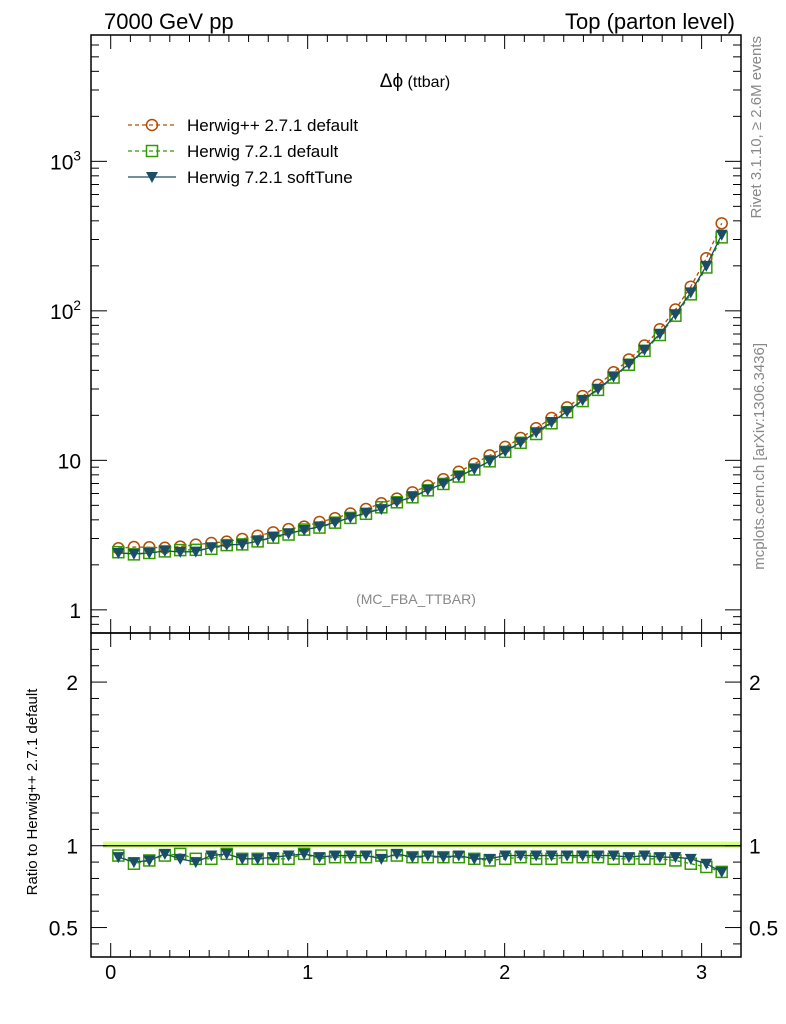  I want to click on legend-label-herwig721: Herwig 7.2.1 default, so click(262, 151).